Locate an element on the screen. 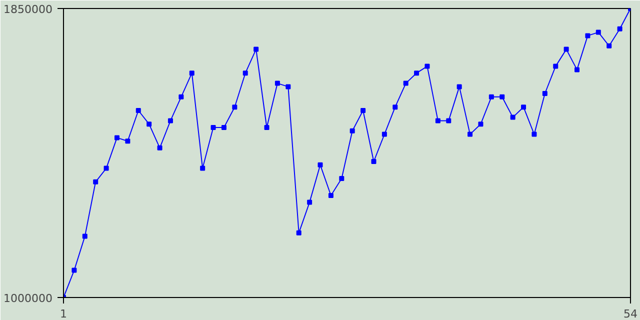 The image size is (640, 320). x-tick-label: 54 is located at coordinates (631, 314).